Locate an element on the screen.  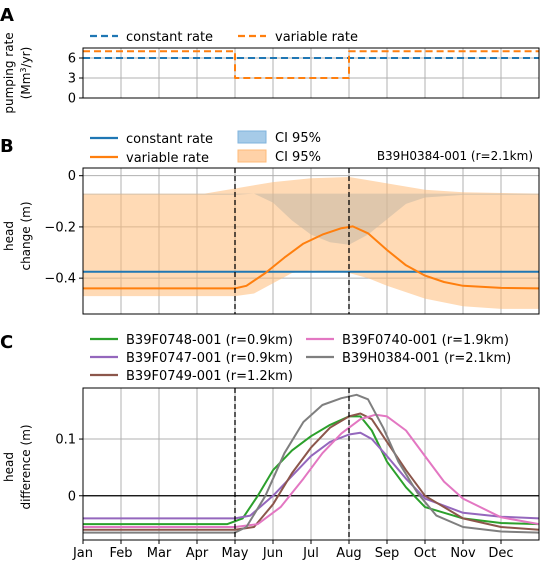
x-tick-label: Mar is located at coordinates (159, 553).